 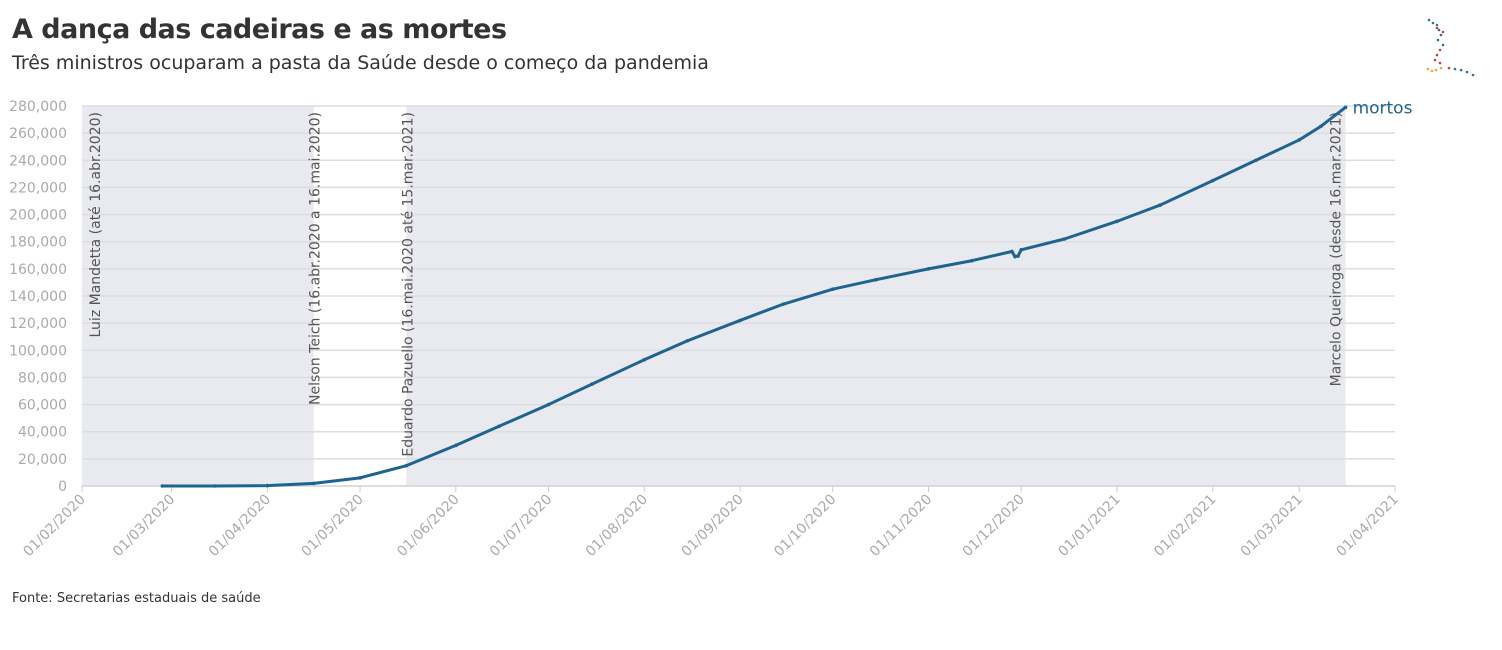 What do you see at coordinates (96, 225) in the screenshot?
I see `minister-label: Luiz Mandetta (até 16.abr.2020)` at bounding box center [96, 225].